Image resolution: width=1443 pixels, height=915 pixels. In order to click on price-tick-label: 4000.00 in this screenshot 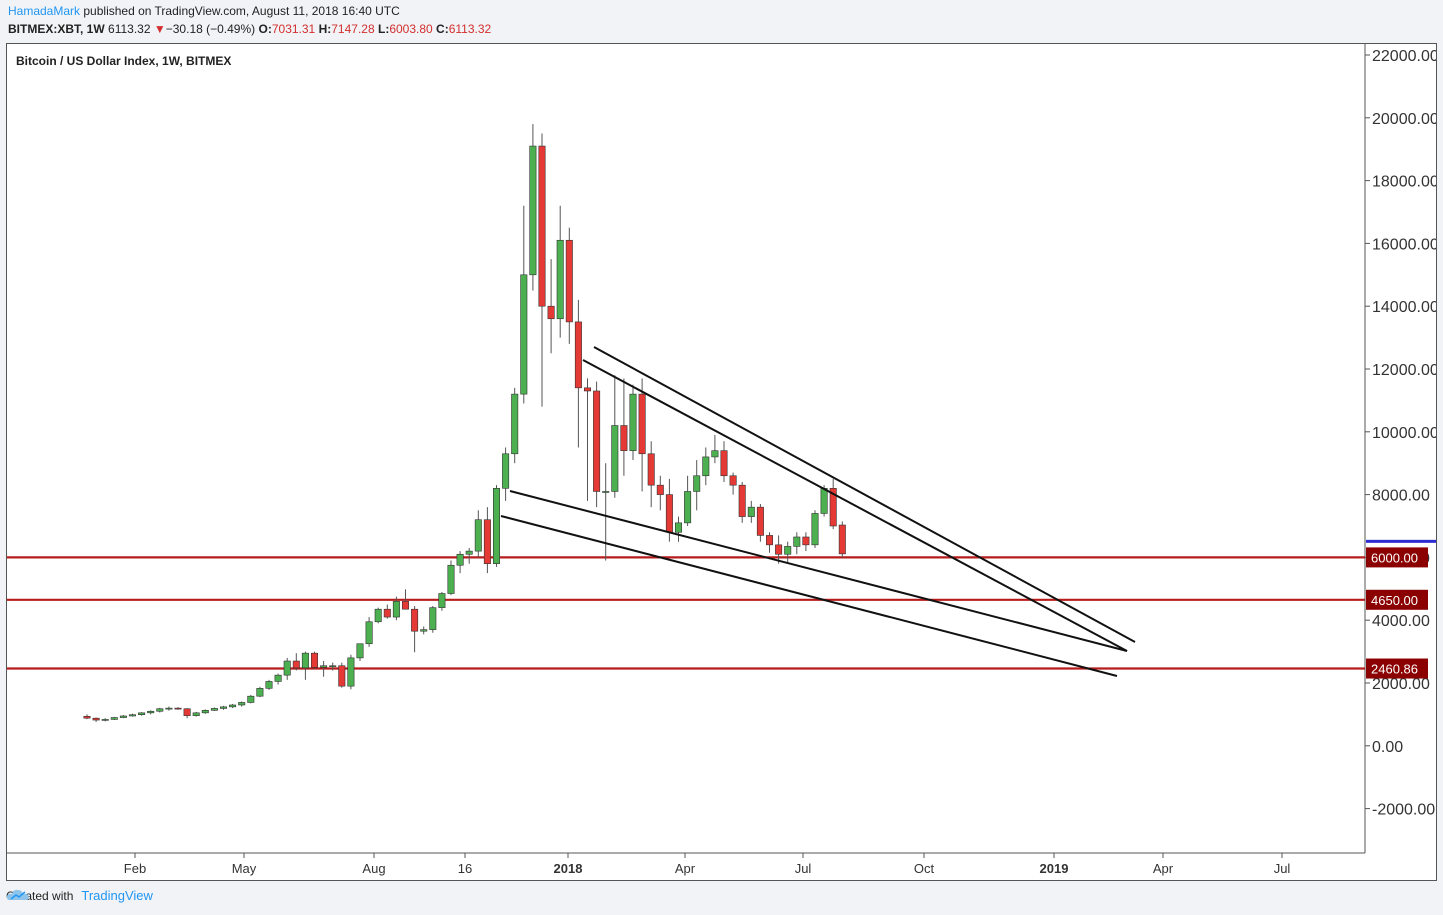, I will do `click(1401, 621)`.